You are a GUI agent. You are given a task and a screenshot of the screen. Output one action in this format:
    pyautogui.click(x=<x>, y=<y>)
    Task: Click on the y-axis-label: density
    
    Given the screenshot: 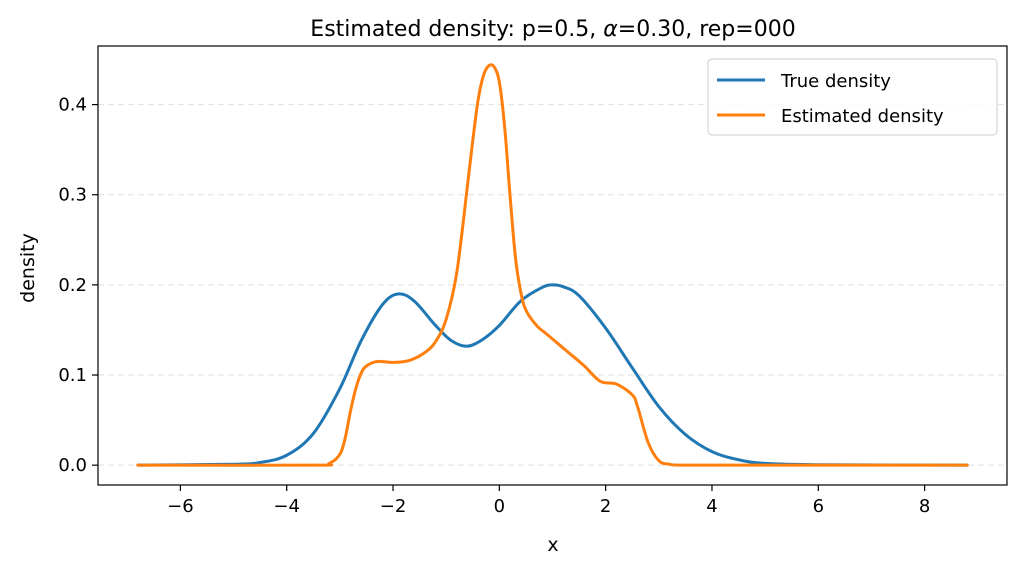 What is the action you would take?
    pyautogui.click(x=28, y=268)
    